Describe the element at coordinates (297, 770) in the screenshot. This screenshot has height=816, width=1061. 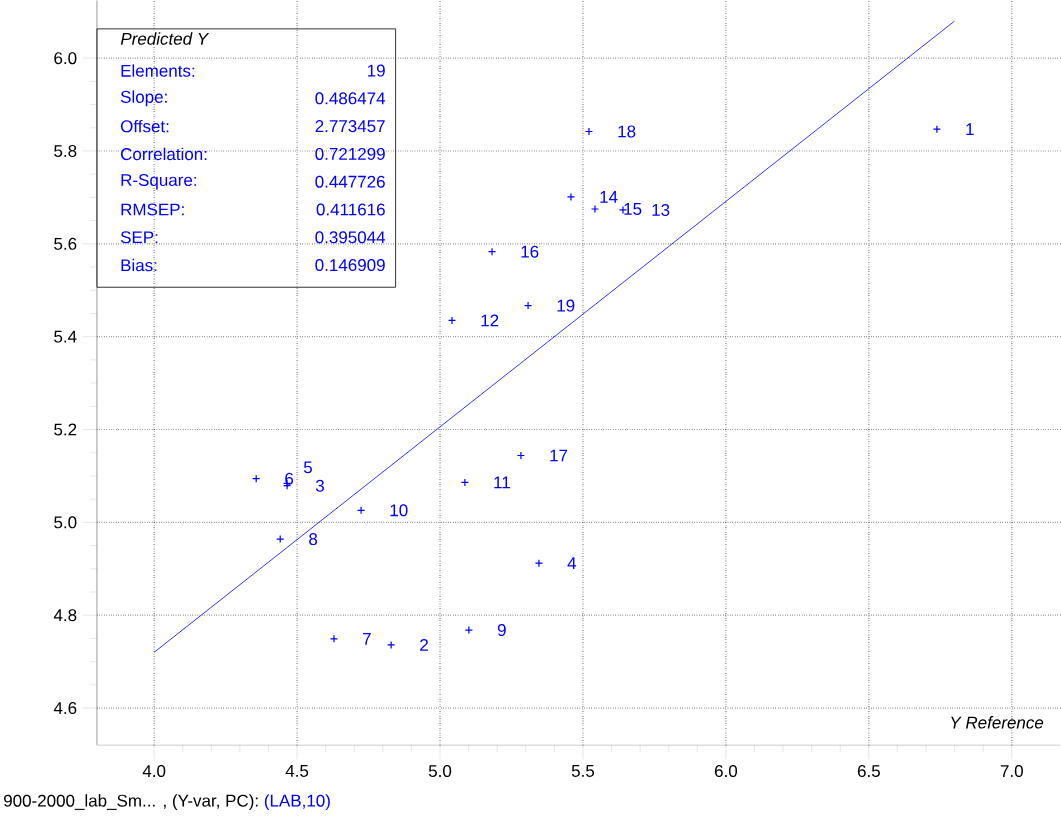
I see `x-tick-label: 4.5` at that location.